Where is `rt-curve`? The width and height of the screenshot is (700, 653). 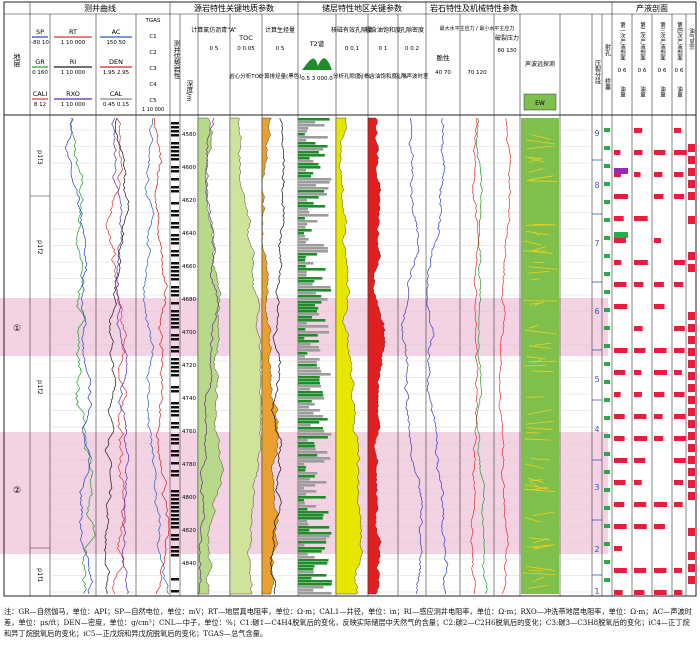
rt-curve is located at coordinates (116, 356).